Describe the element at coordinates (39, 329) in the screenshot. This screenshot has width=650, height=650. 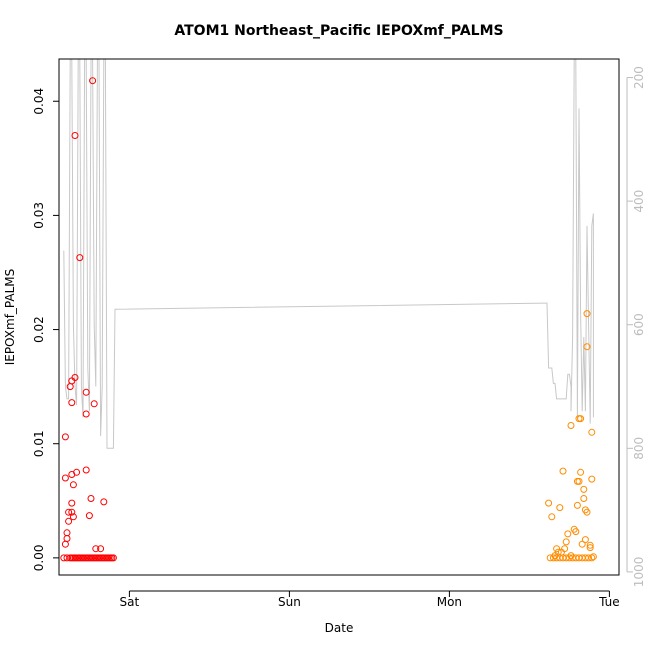
I see `y-tick-label-2: 0.02` at that location.